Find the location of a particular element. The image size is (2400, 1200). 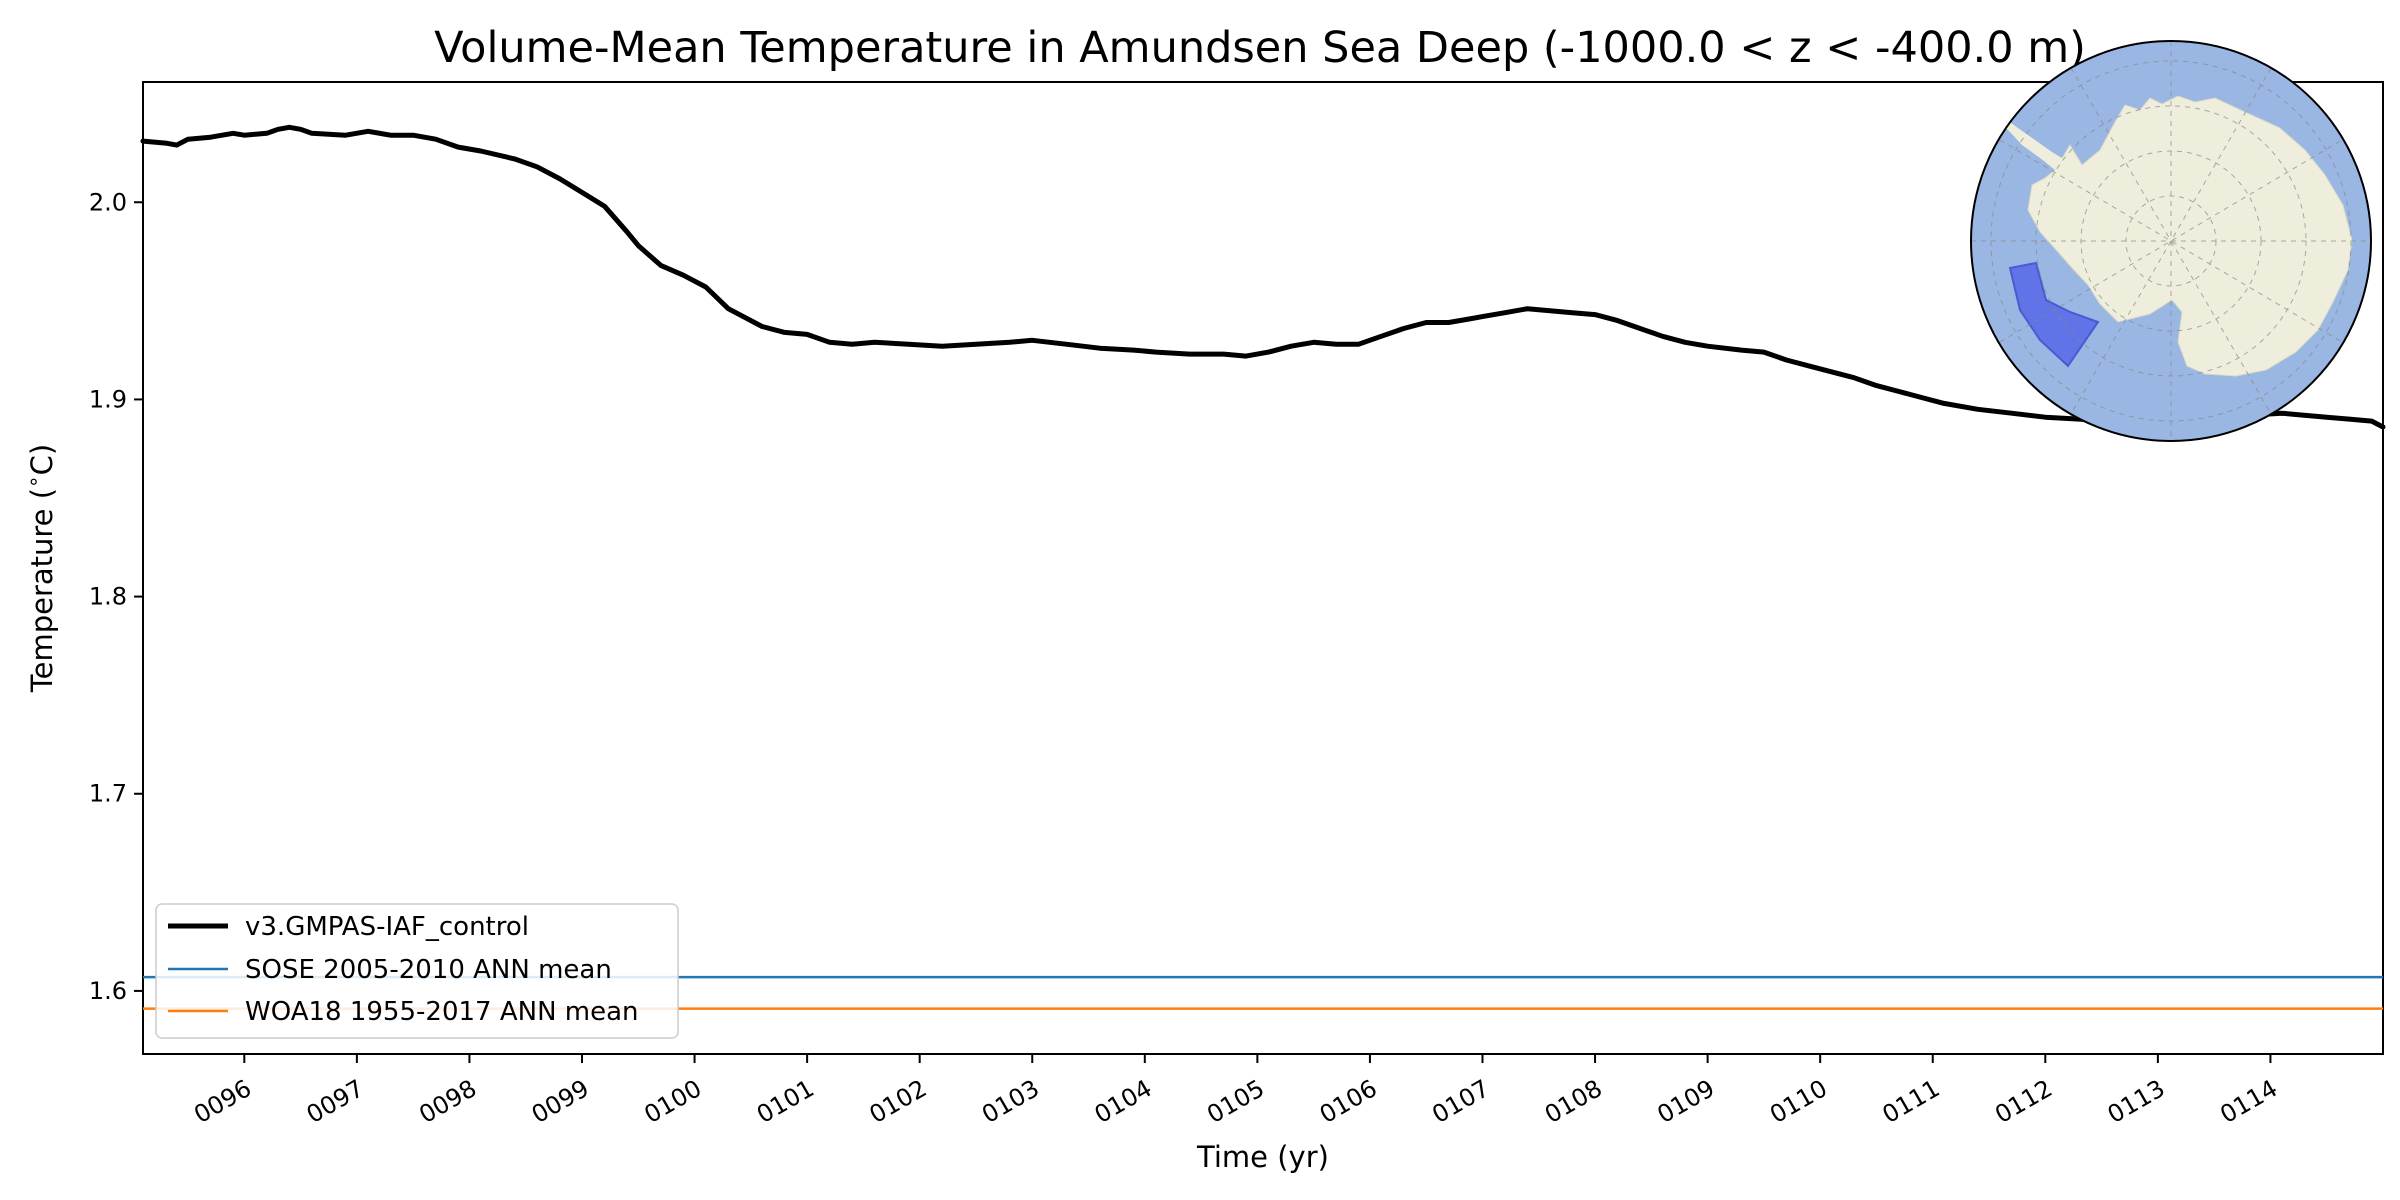

antarctic-peninsula is located at coordinates (2032, 144).